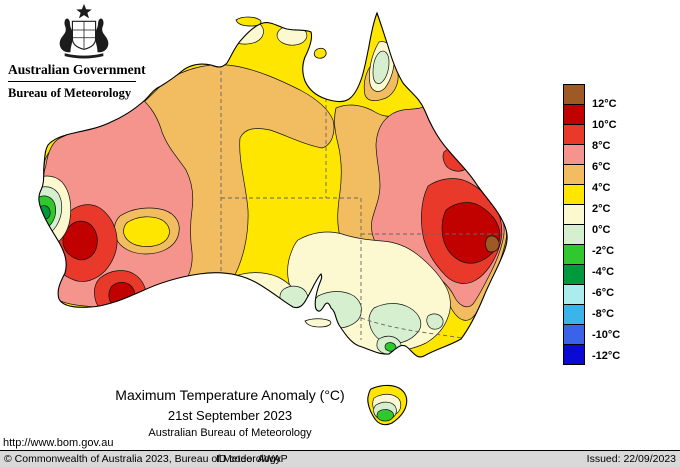  Describe the element at coordinates (601, 188) in the screenshot. I see `legend-label: 4°C` at that location.